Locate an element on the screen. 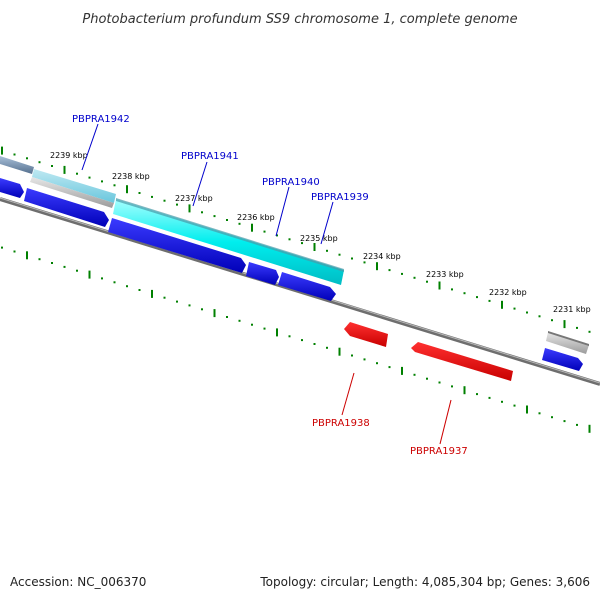  feature-grey-right is located at coordinates (567, 343).